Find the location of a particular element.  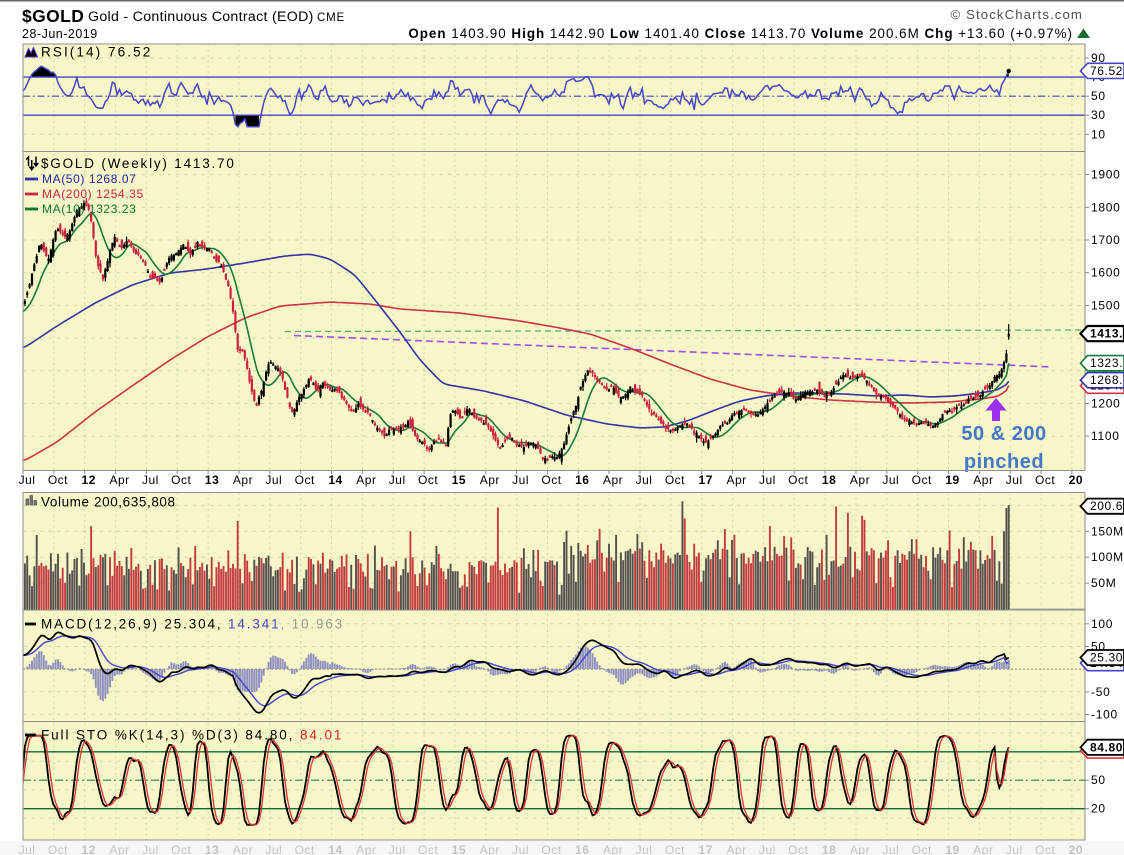

svg-text: -100 is located at coordinates (1104, 714).